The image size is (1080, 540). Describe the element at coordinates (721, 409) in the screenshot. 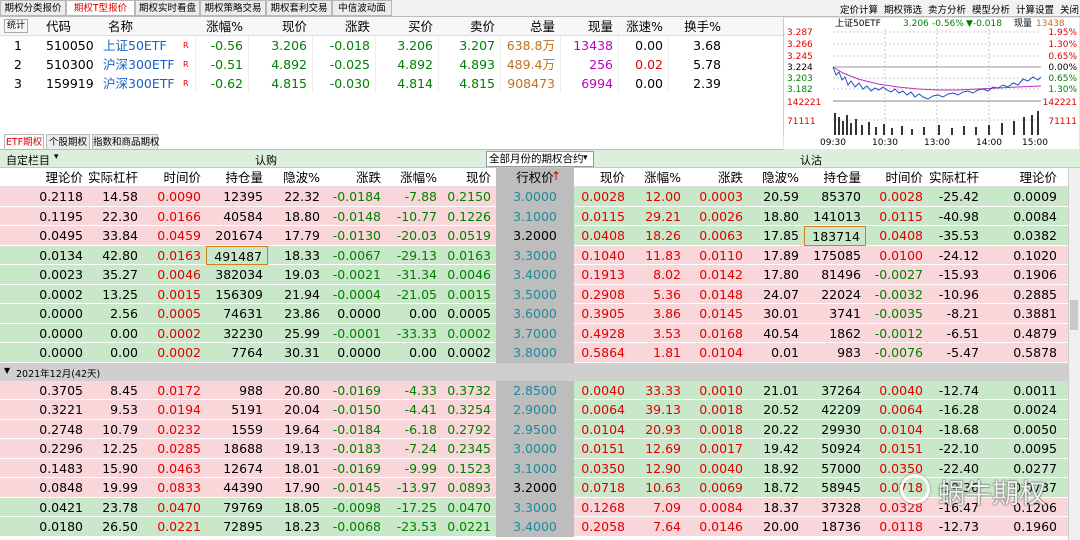

I see `put-cell: 0.0018` at that location.